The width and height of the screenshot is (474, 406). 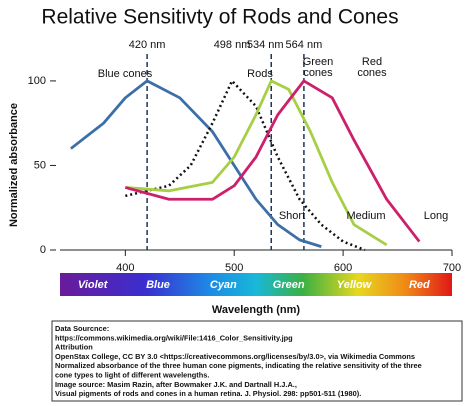 I want to click on x-tick-label: 700, so click(x=452, y=268).